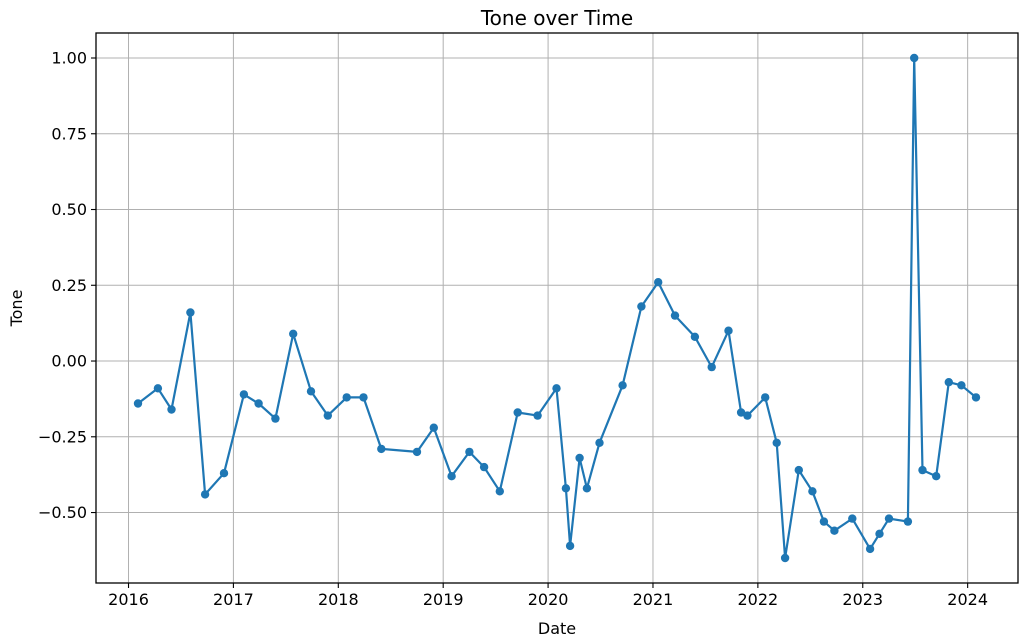 Image resolution: width=1026 pixels, height=642 pixels. What do you see at coordinates (69, 209) in the screenshot?
I see `y-tick-label: 0.50` at bounding box center [69, 209].